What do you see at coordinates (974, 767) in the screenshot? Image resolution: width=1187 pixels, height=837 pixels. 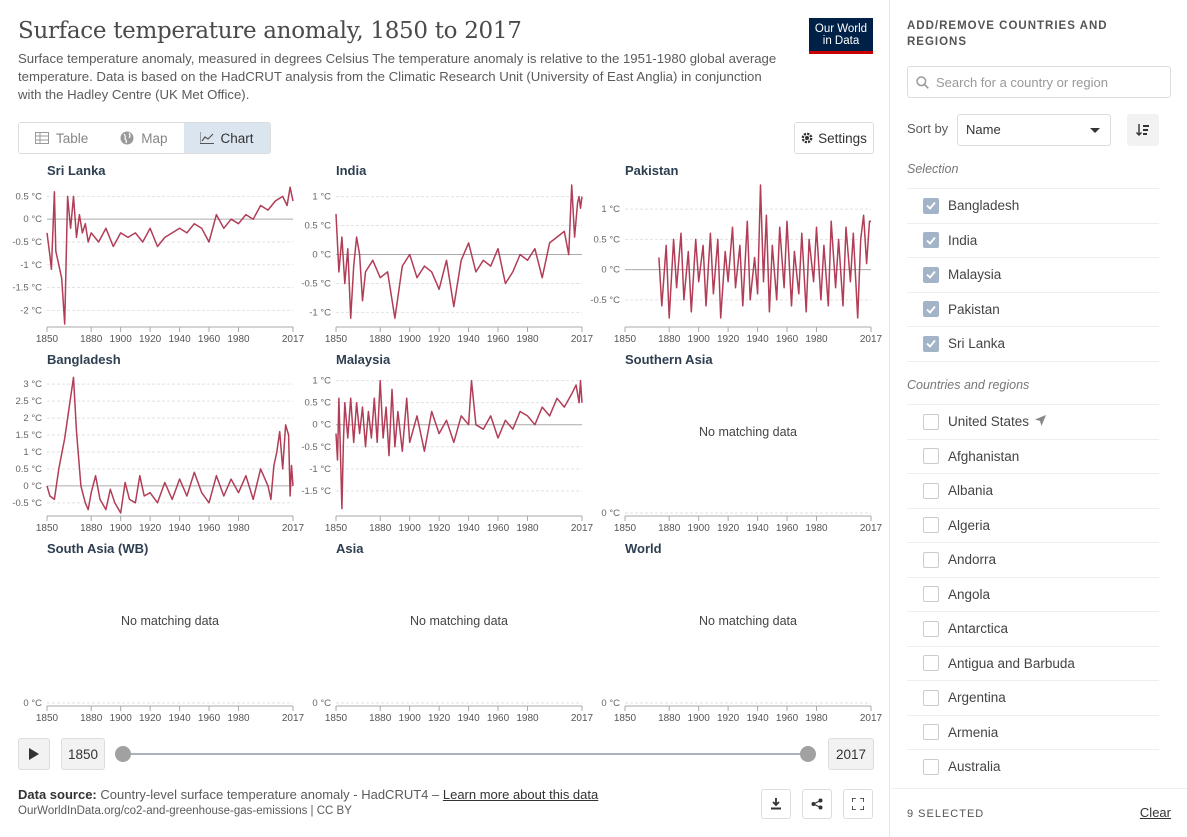 I see `country-label: Australia` at bounding box center [974, 767].